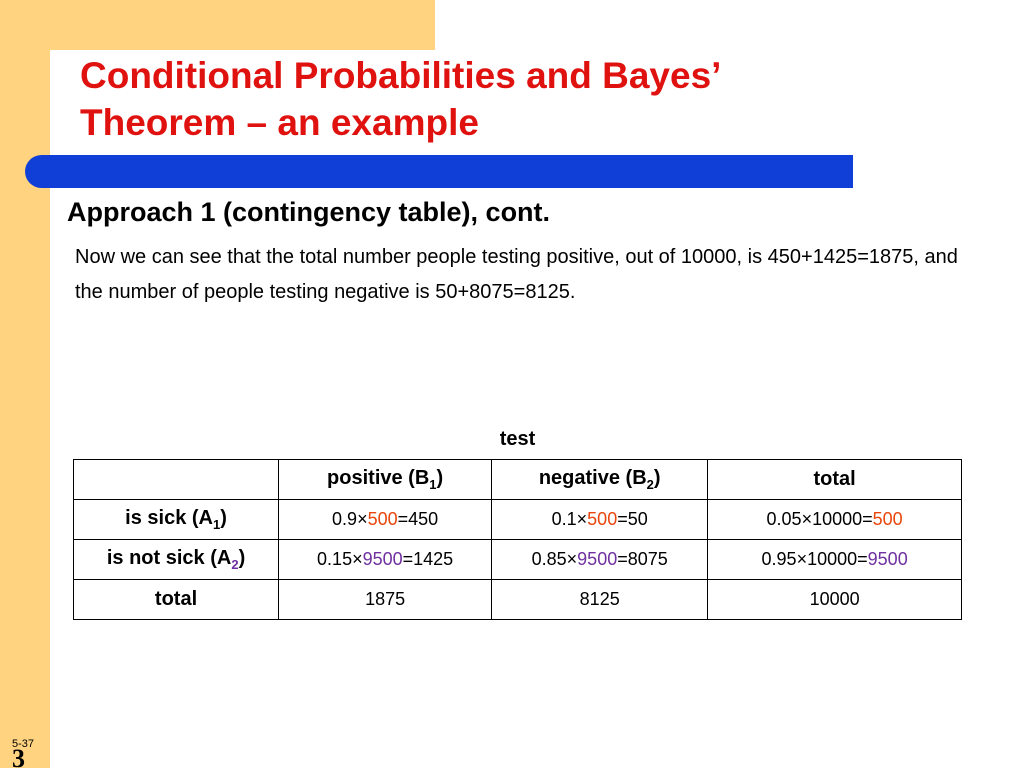  What do you see at coordinates (439, 171) in the screenshot?
I see `blue-bar` at bounding box center [439, 171].